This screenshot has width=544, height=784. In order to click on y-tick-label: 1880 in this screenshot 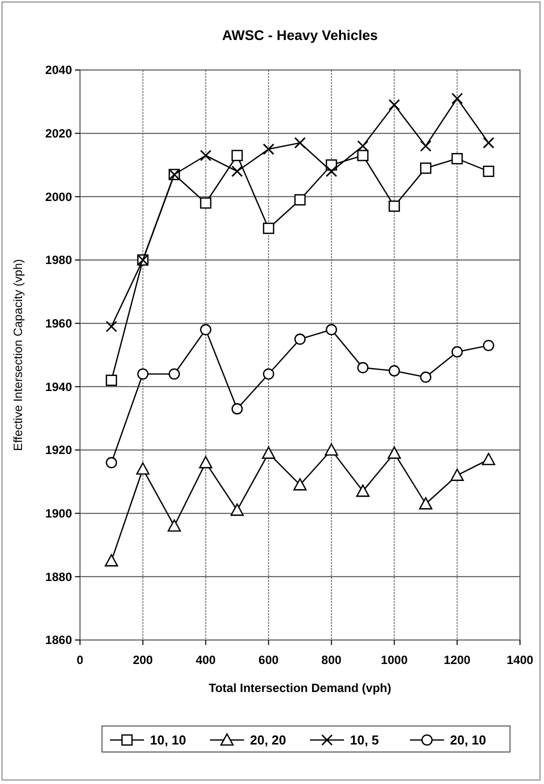, I will do `click(58, 577)`.